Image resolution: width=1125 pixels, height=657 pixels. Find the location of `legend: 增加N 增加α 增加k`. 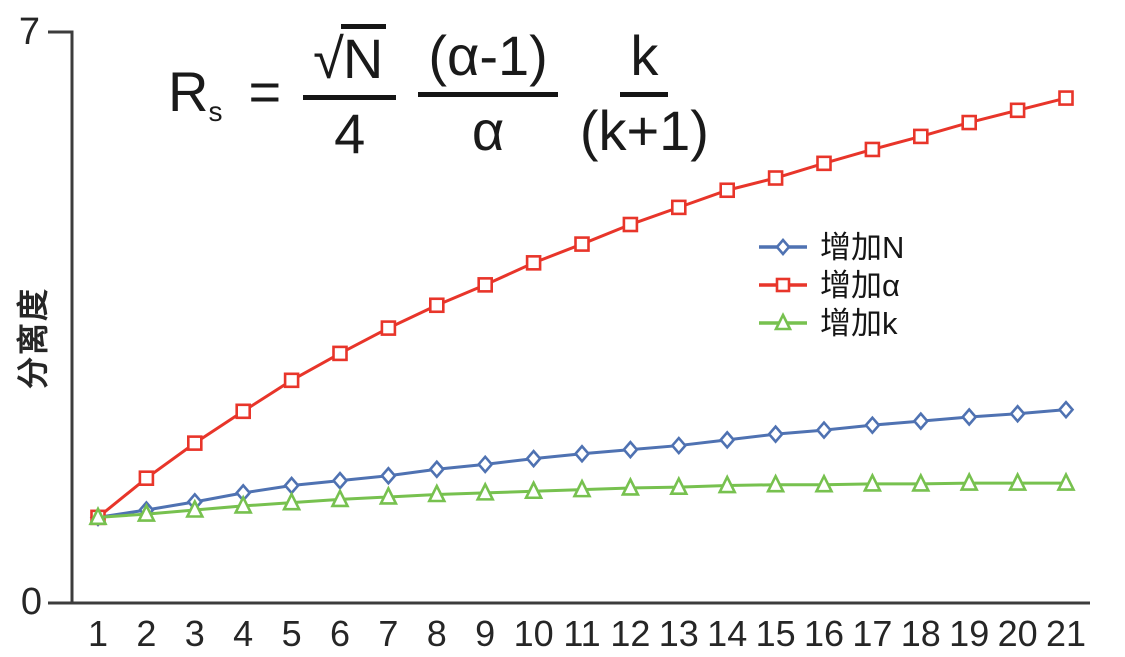

legend: 增加N 增加α 增加k is located at coordinates (831, 285).